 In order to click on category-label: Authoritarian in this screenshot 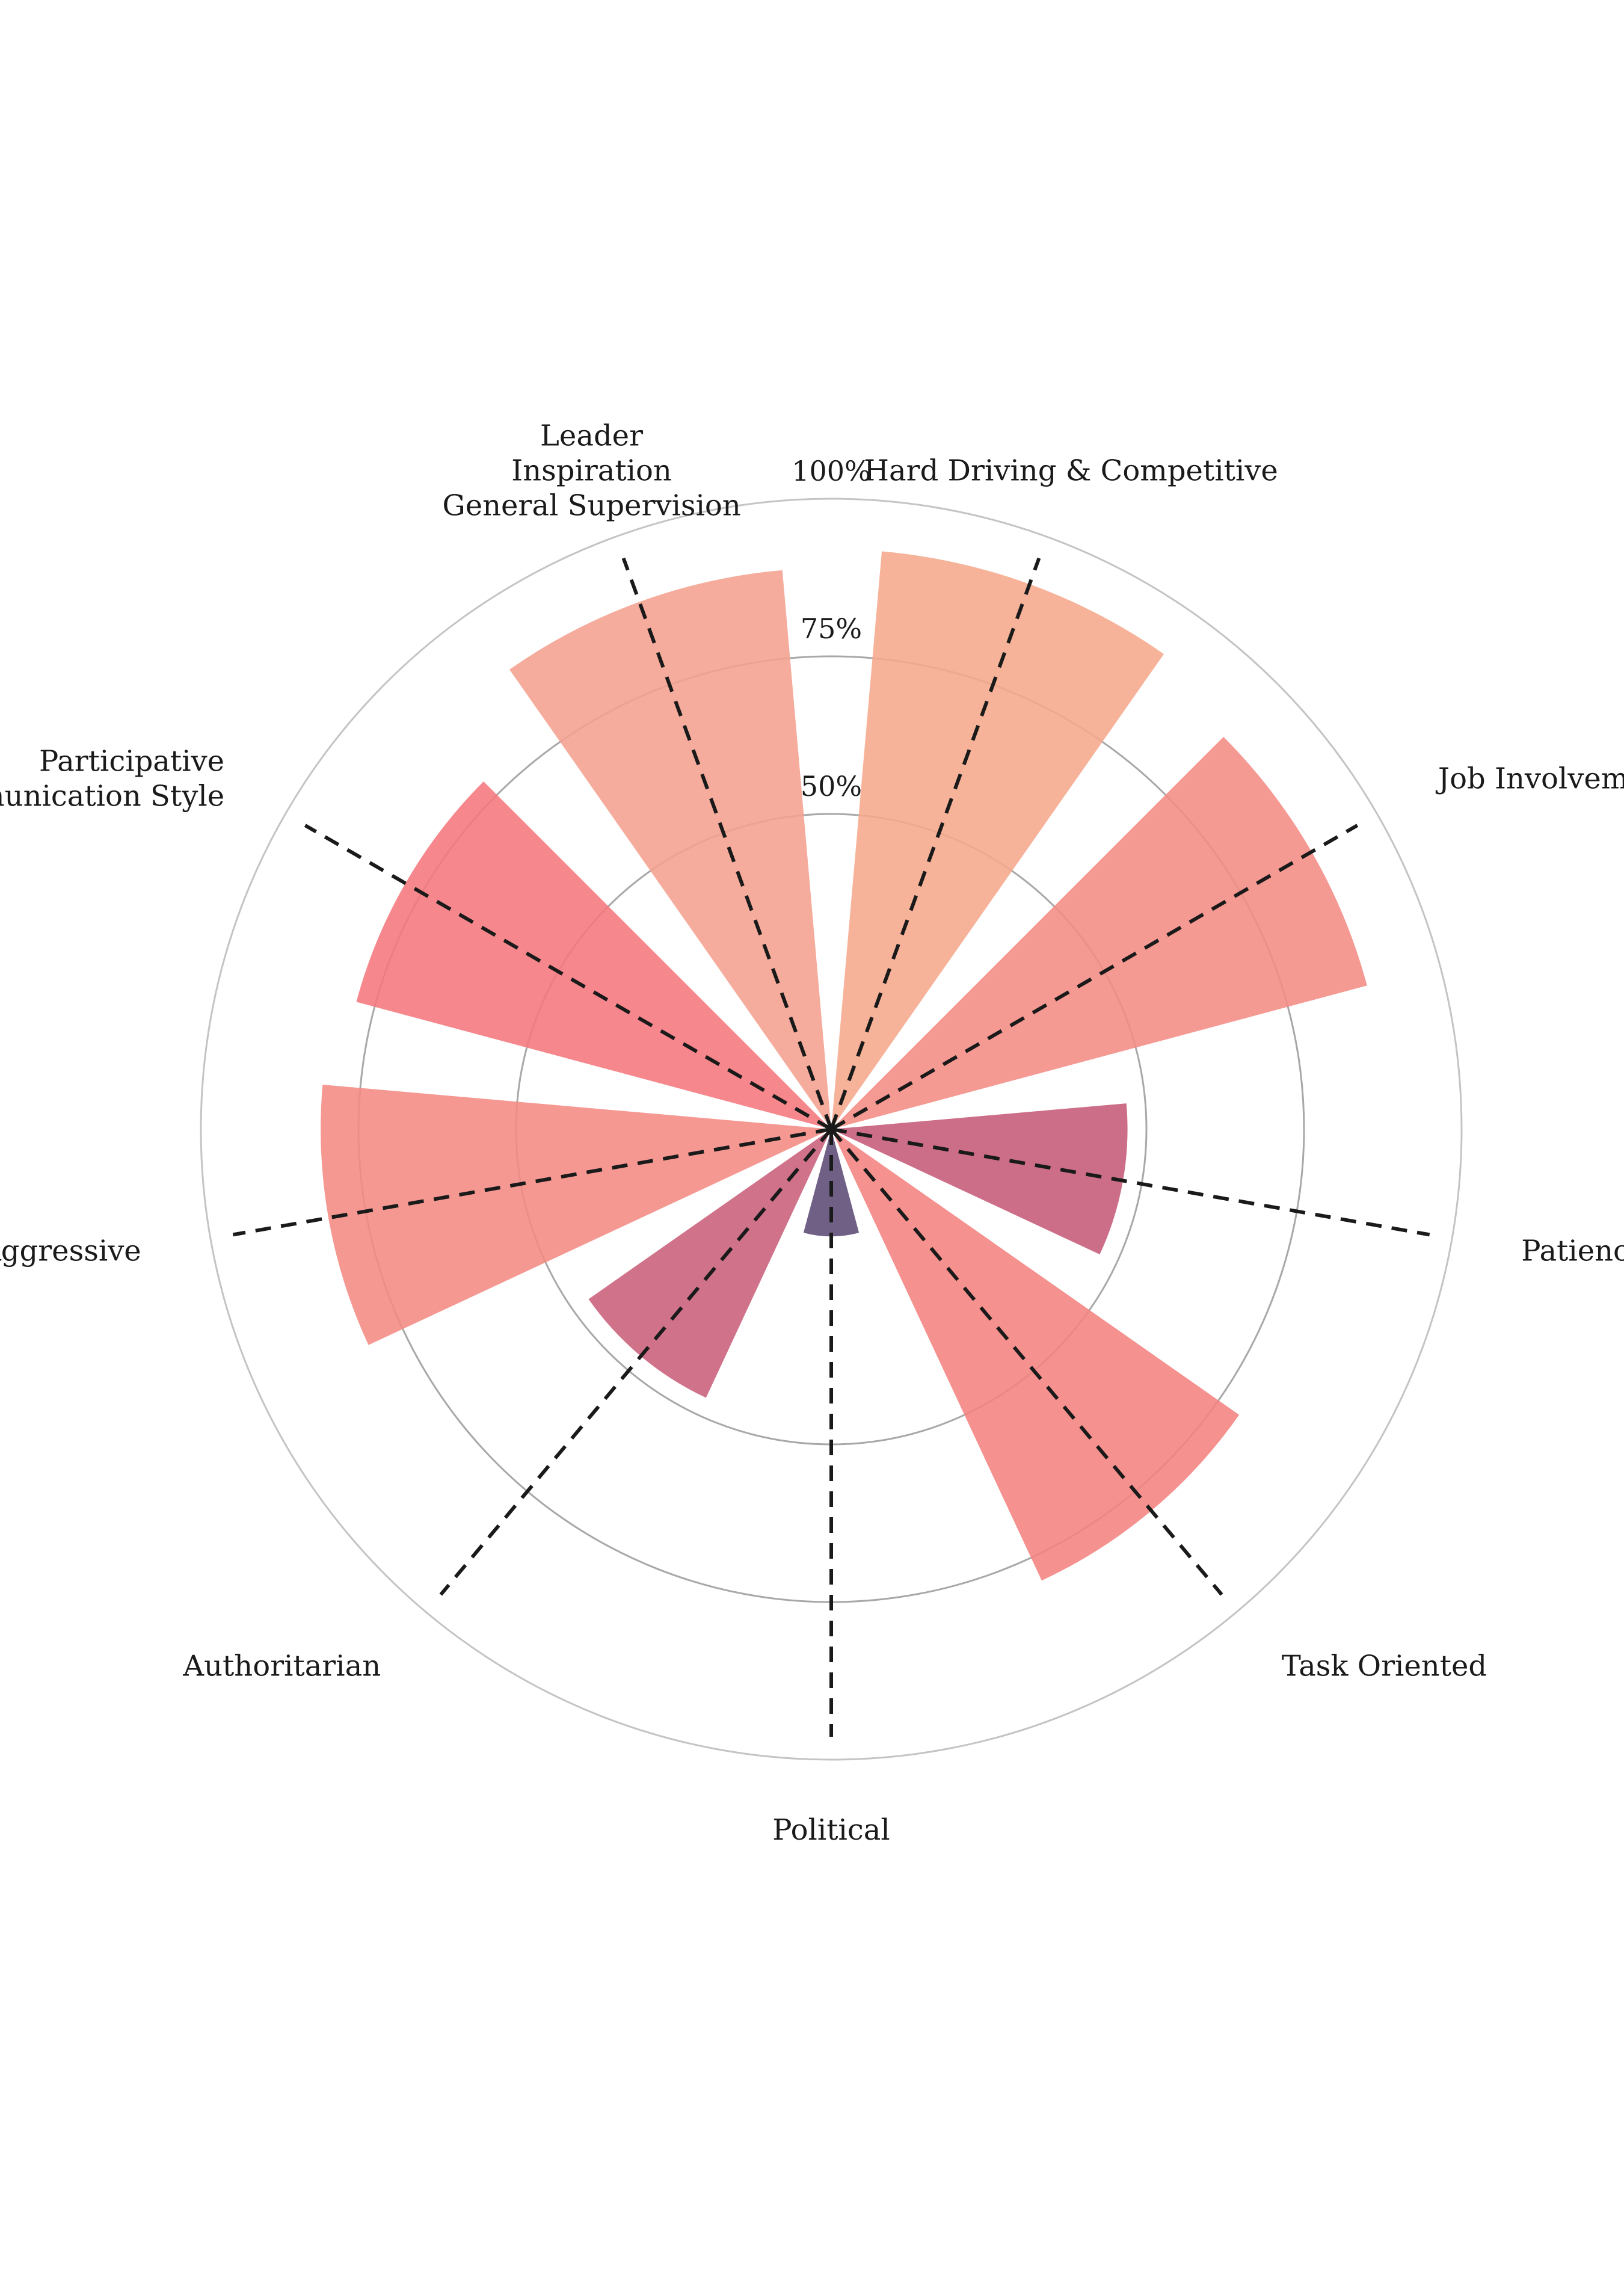, I will do `click(281, 1666)`.